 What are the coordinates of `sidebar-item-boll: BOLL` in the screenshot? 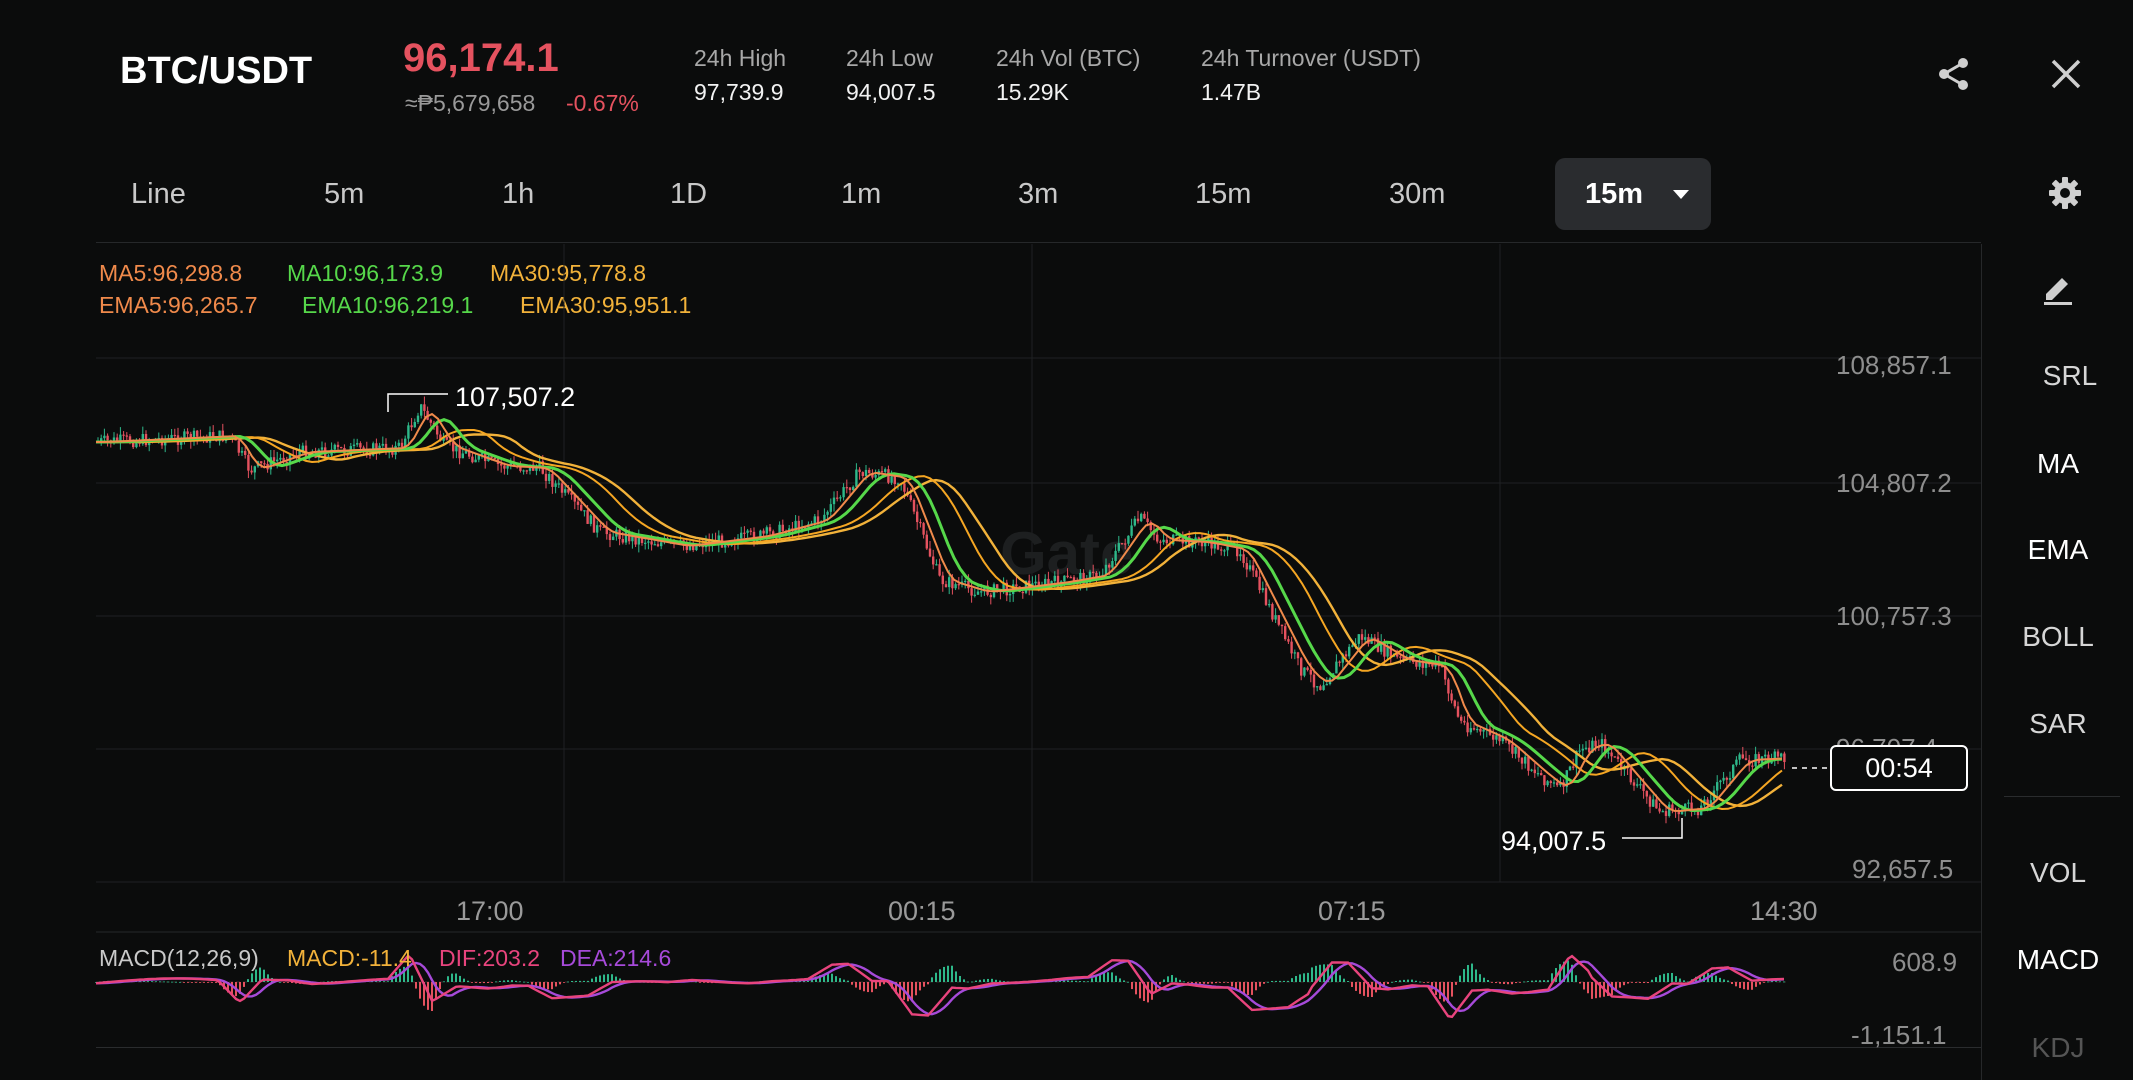 It's located at (2058, 636).